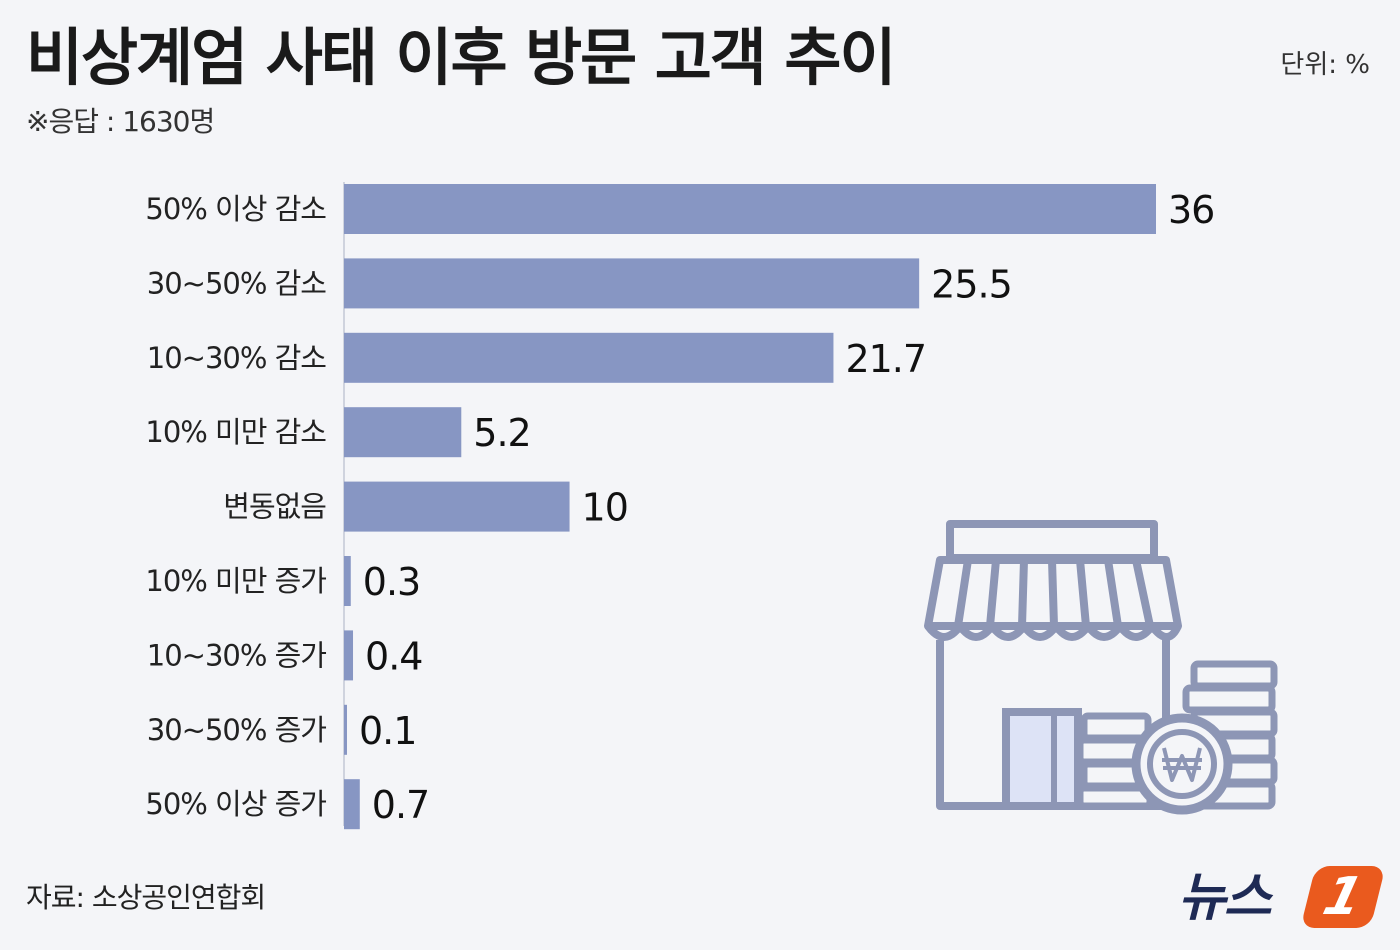  I want to click on source-note: 자료: 소상공인연합회, so click(146, 897).